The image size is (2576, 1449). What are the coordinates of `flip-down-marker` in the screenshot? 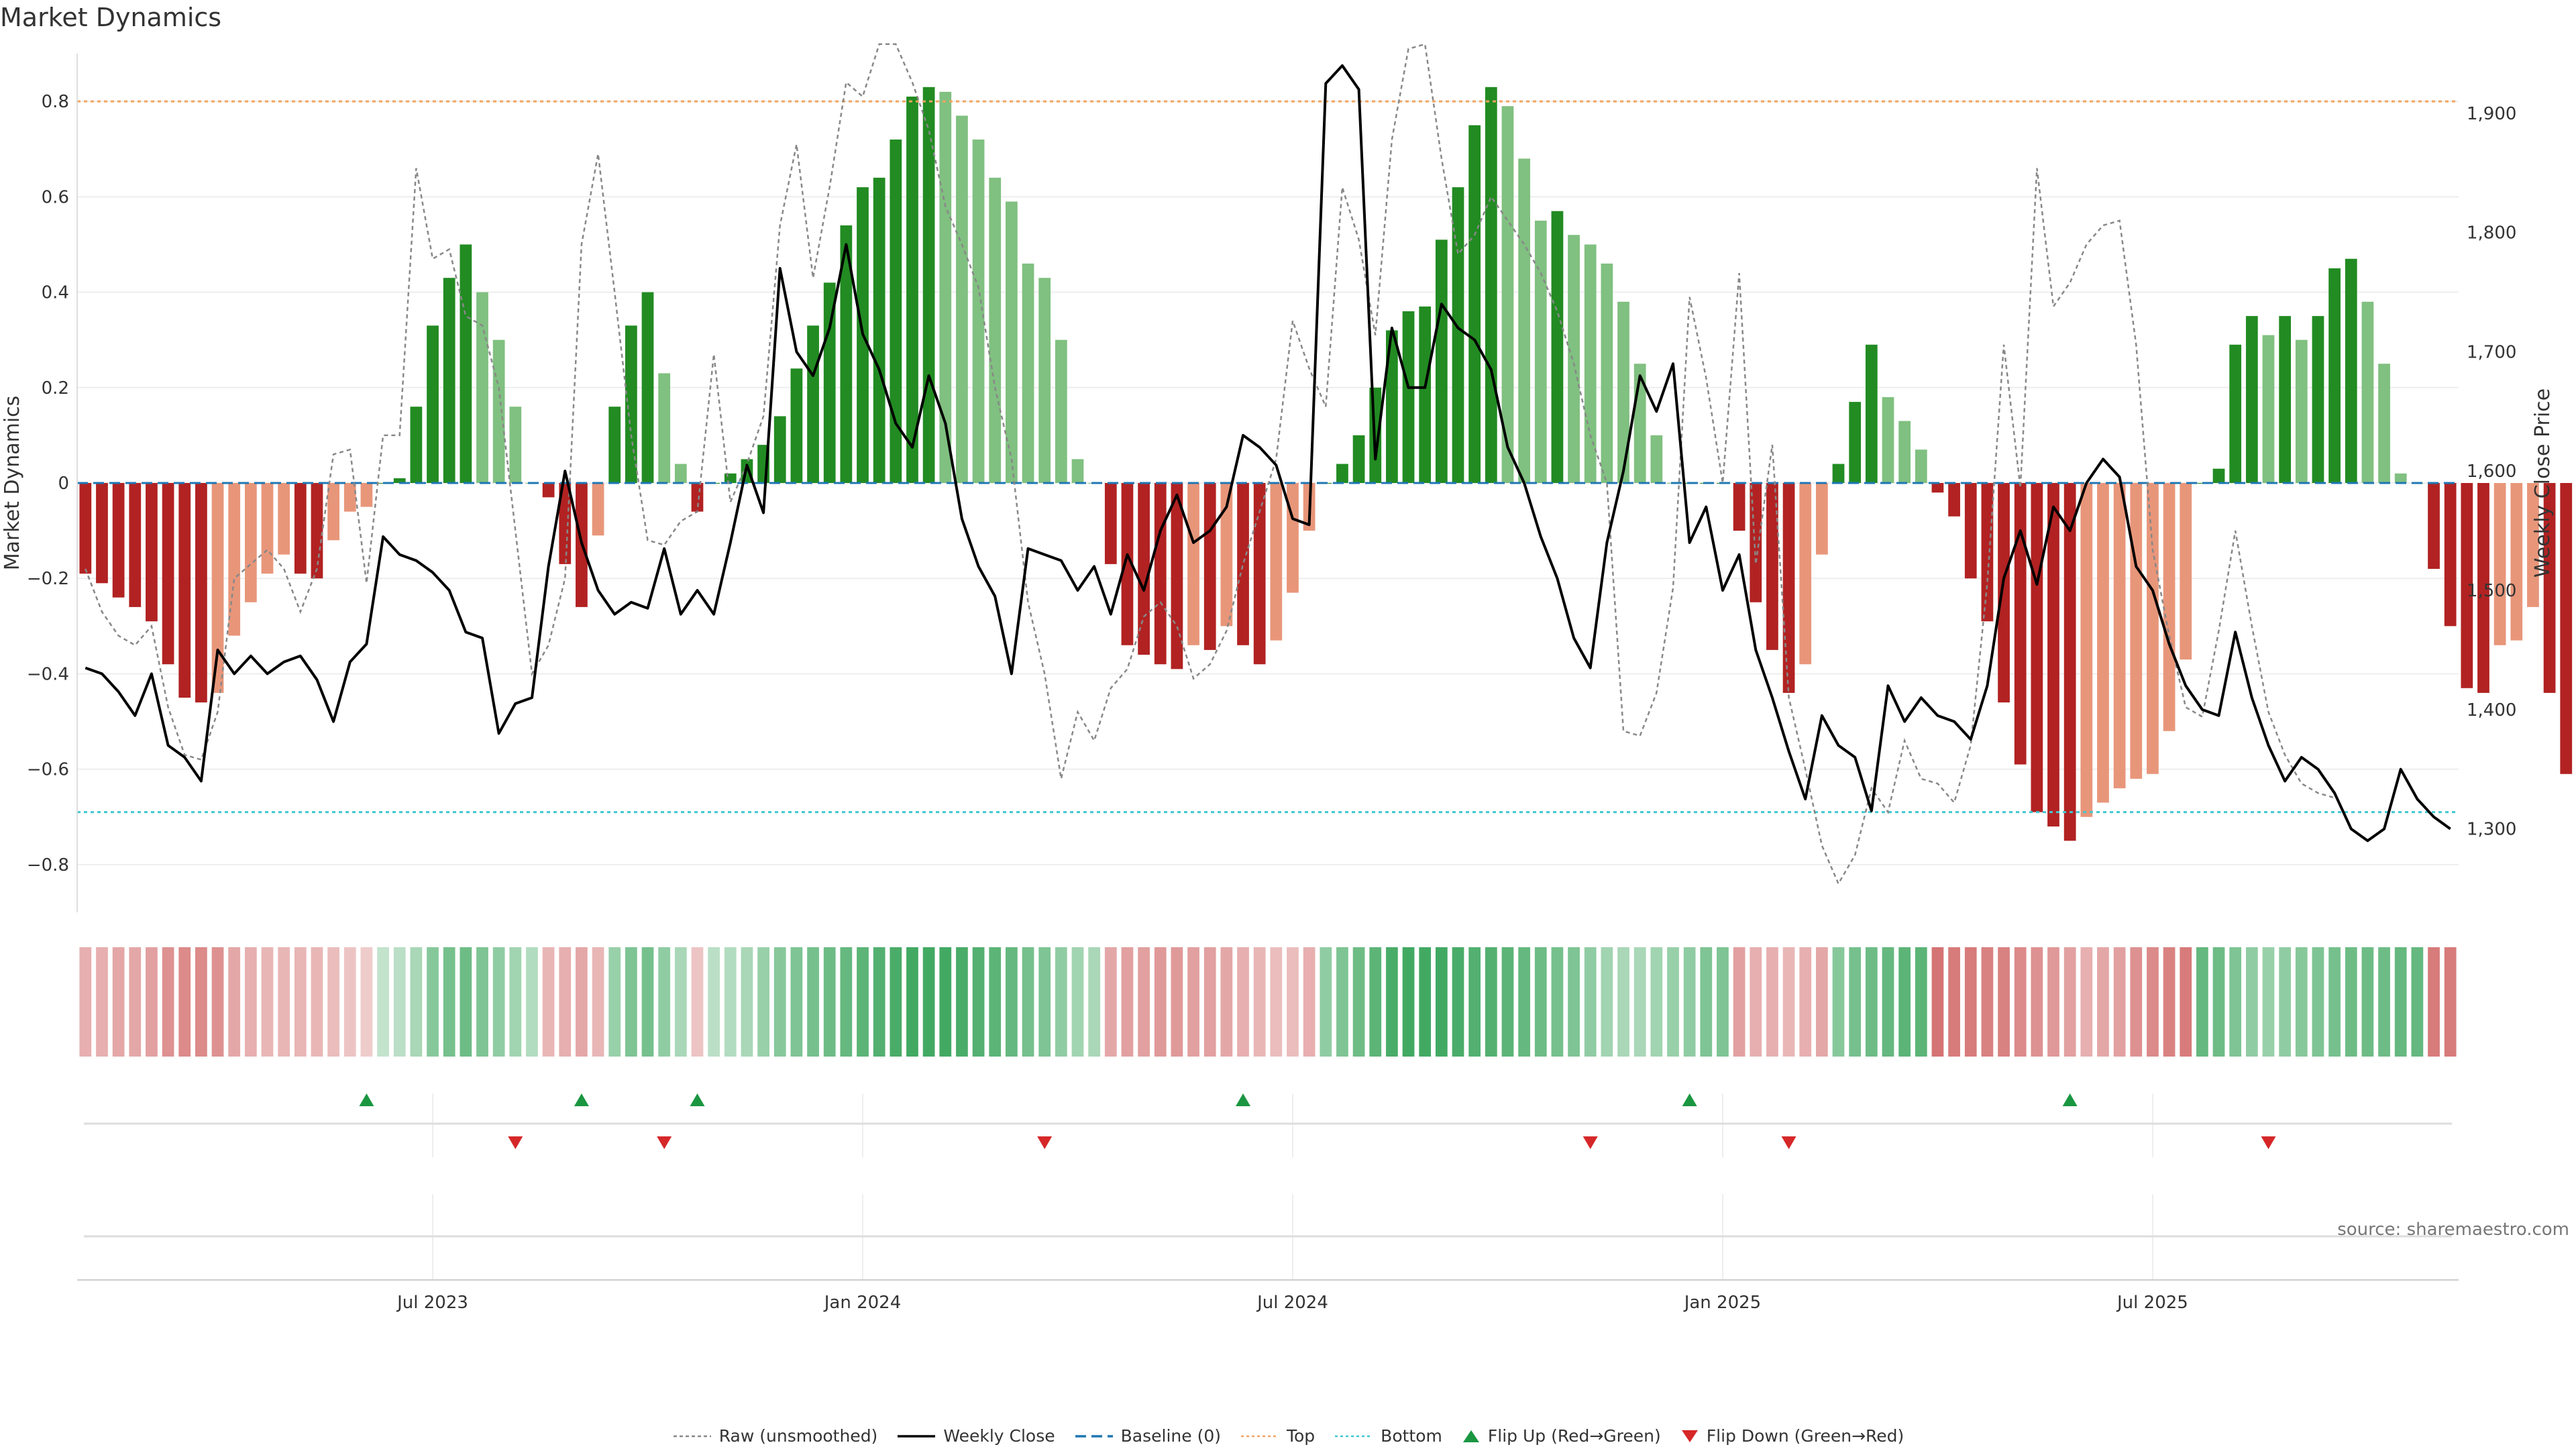 It's located at (1590, 1142).